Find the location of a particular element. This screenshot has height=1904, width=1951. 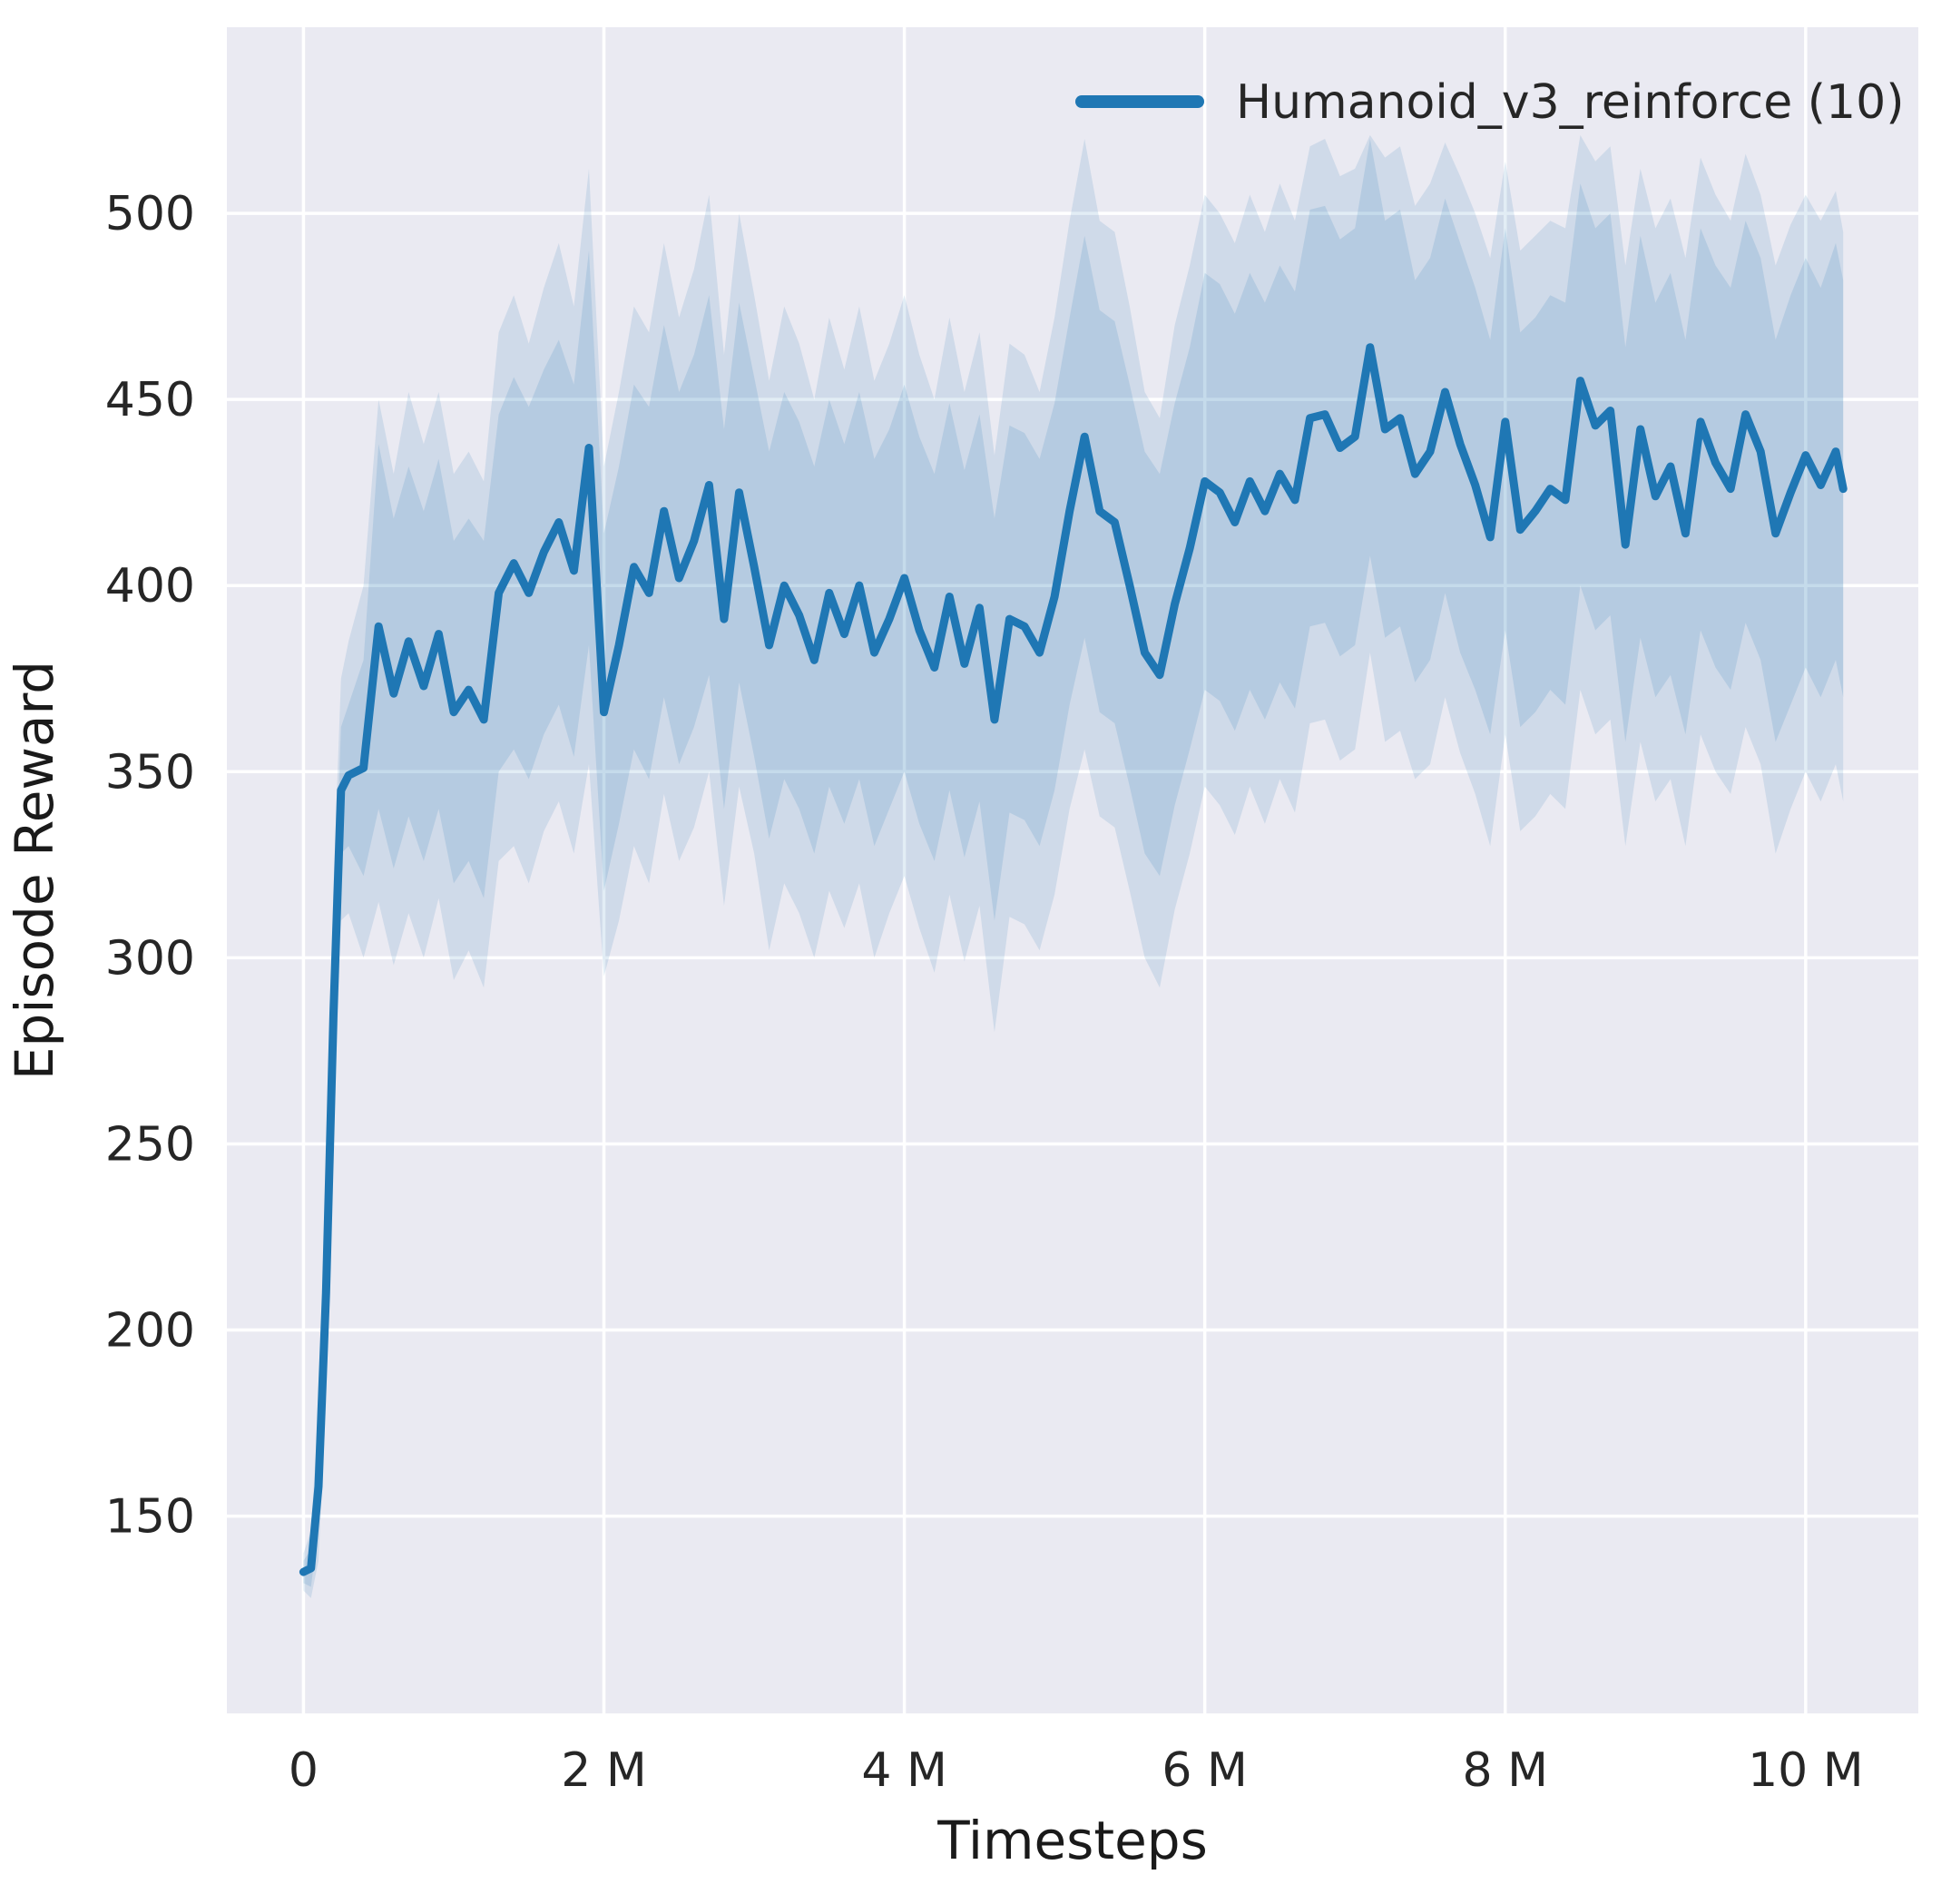

x-axis-tick-label: 4 M is located at coordinates (904, 1771).